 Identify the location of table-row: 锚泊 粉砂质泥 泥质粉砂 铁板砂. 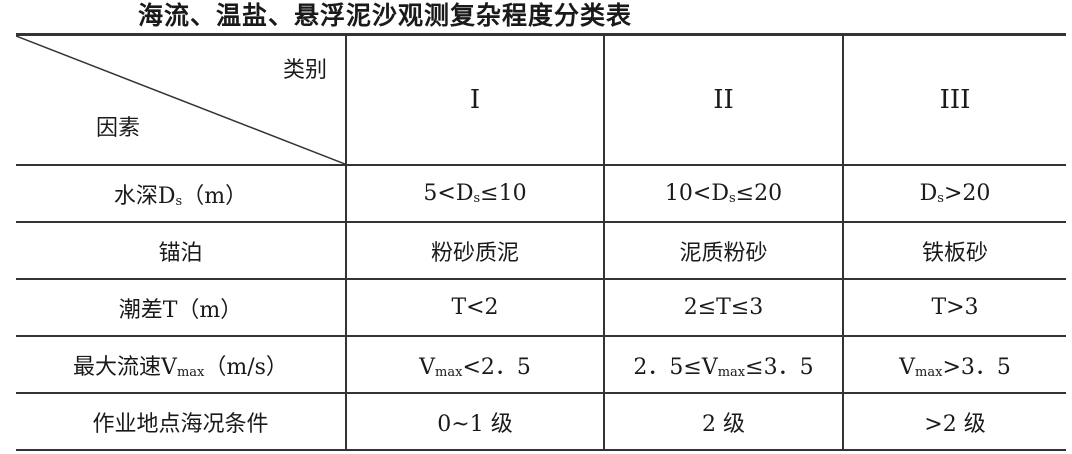
(541, 250).